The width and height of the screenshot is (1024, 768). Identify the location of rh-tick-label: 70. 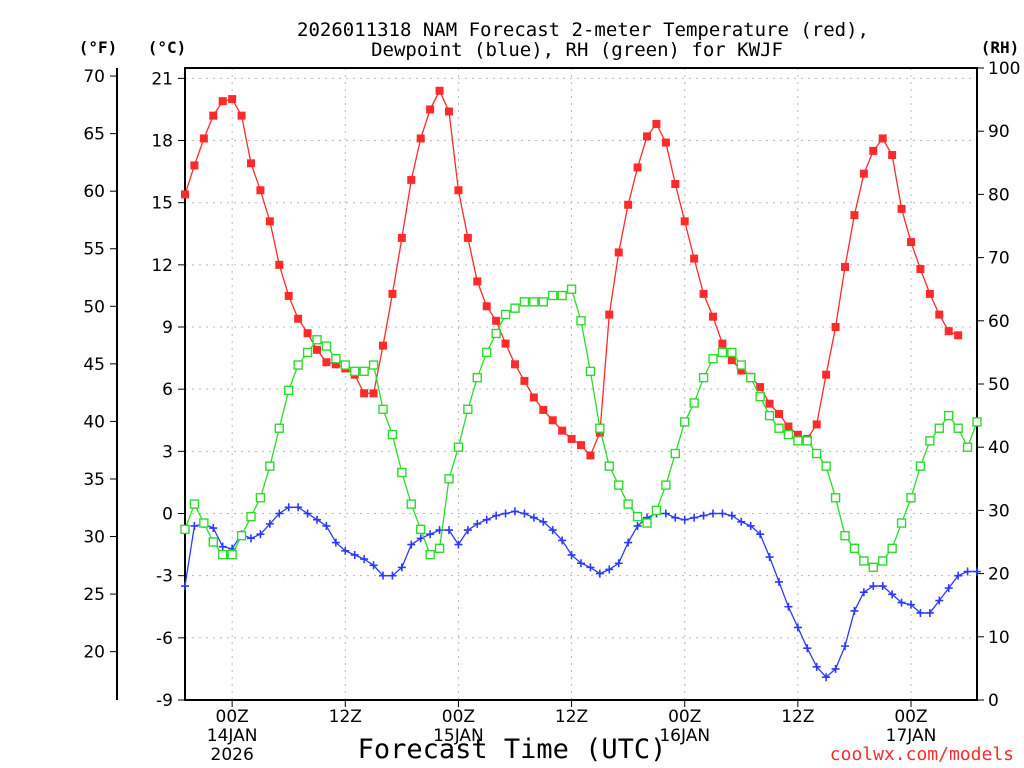
(999, 259).